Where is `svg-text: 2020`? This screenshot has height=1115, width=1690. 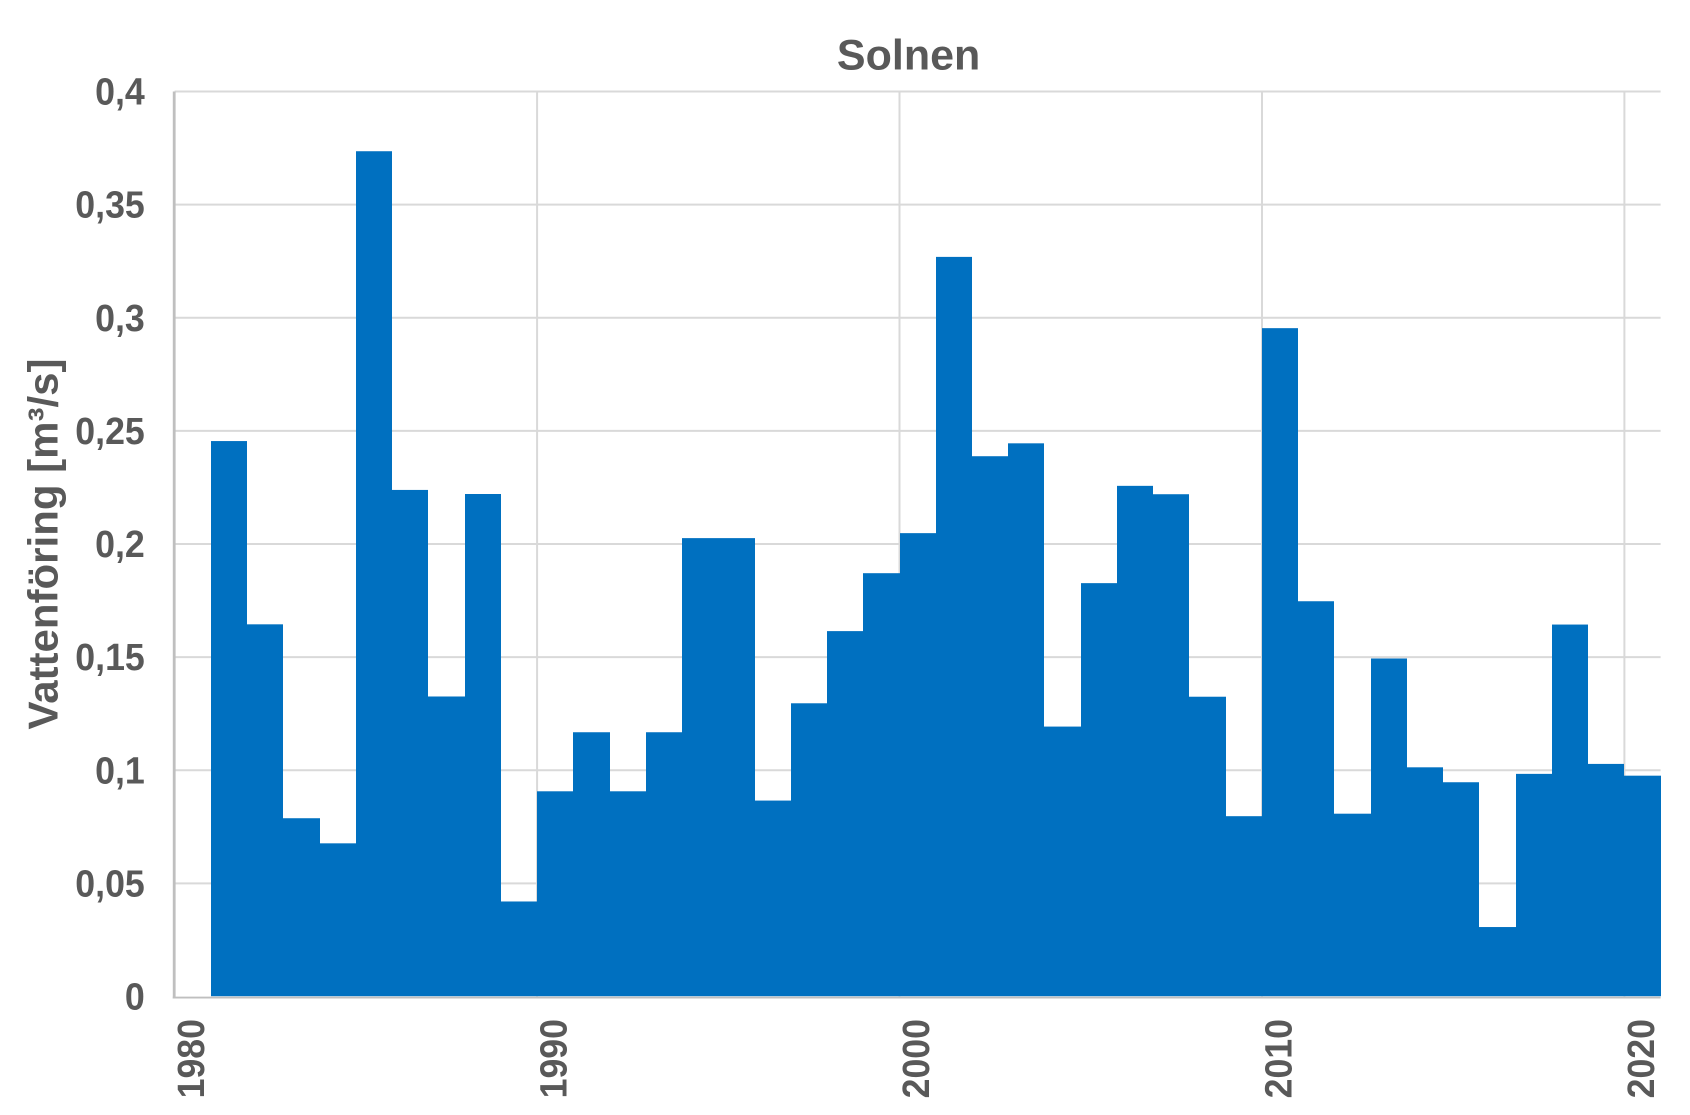 svg-text: 2020 is located at coordinates (1642, 1058).